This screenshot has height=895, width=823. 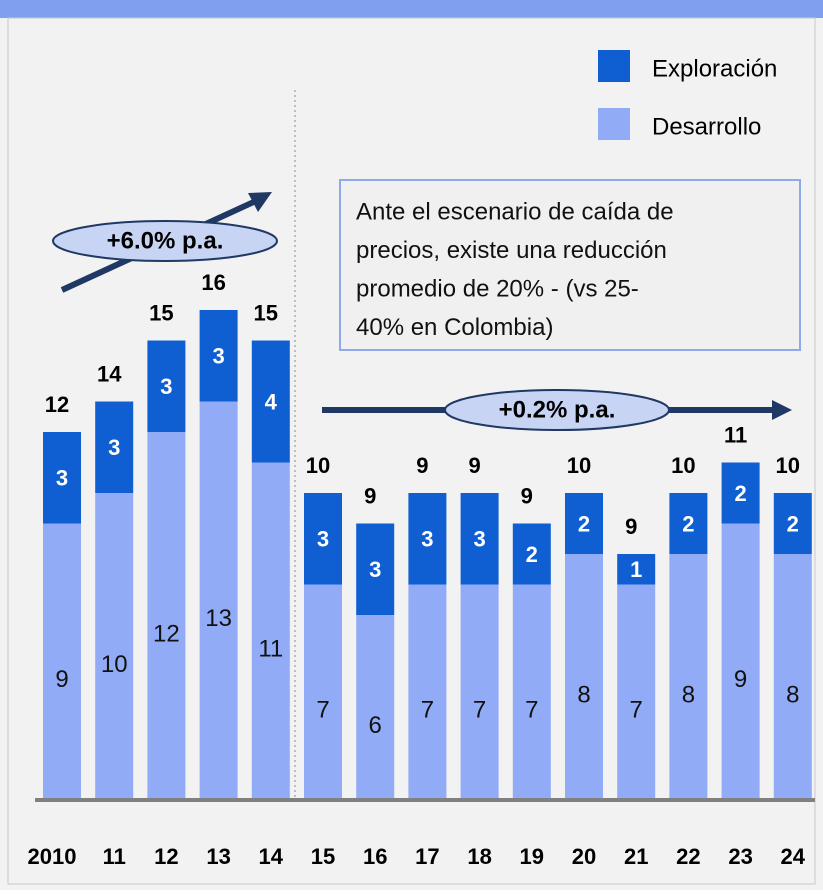 I want to click on x-tick-label: 21, so click(x=636, y=856).